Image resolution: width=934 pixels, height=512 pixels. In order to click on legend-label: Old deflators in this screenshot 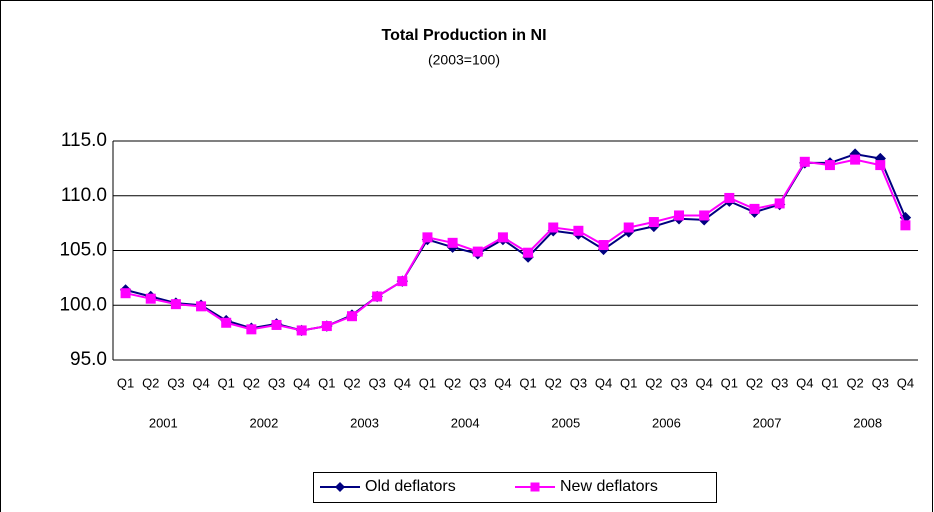, I will do `click(410, 486)`.